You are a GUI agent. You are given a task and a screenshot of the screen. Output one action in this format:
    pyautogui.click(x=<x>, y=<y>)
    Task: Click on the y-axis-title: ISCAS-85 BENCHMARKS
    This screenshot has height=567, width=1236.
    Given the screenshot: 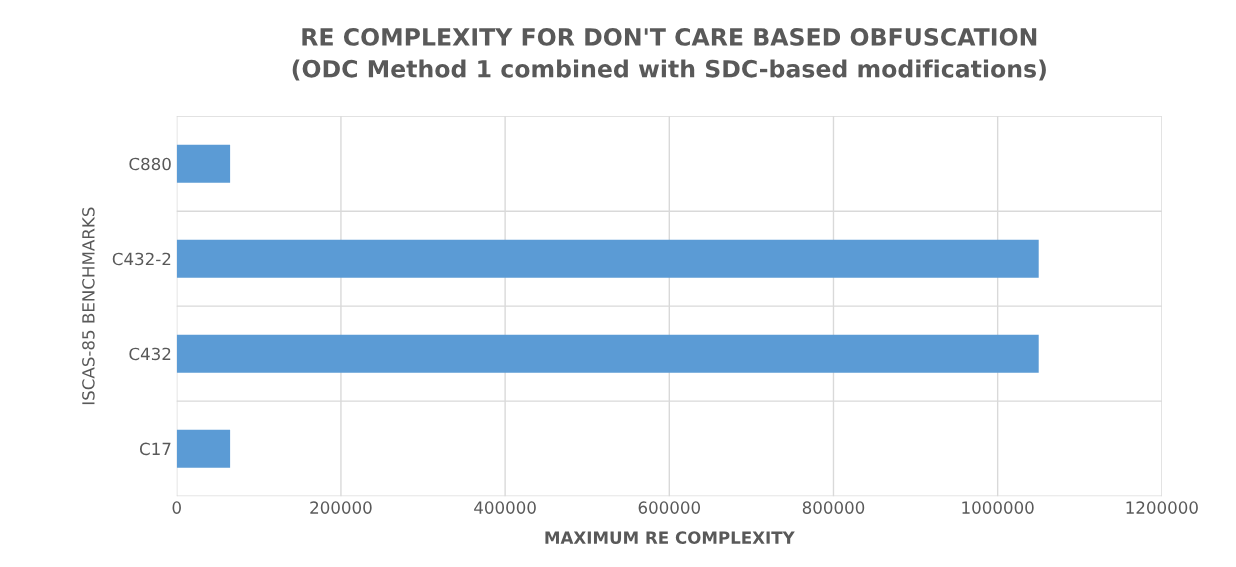 What is the action you would take?
    pyautogui.click(x=88, y=306)
    